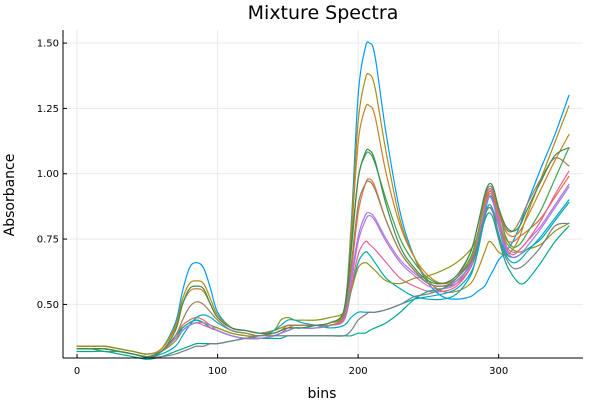  Describe the element at coordinates (48, 240) in the screenshot. I see `y-tick-label: 0.75` at that location.